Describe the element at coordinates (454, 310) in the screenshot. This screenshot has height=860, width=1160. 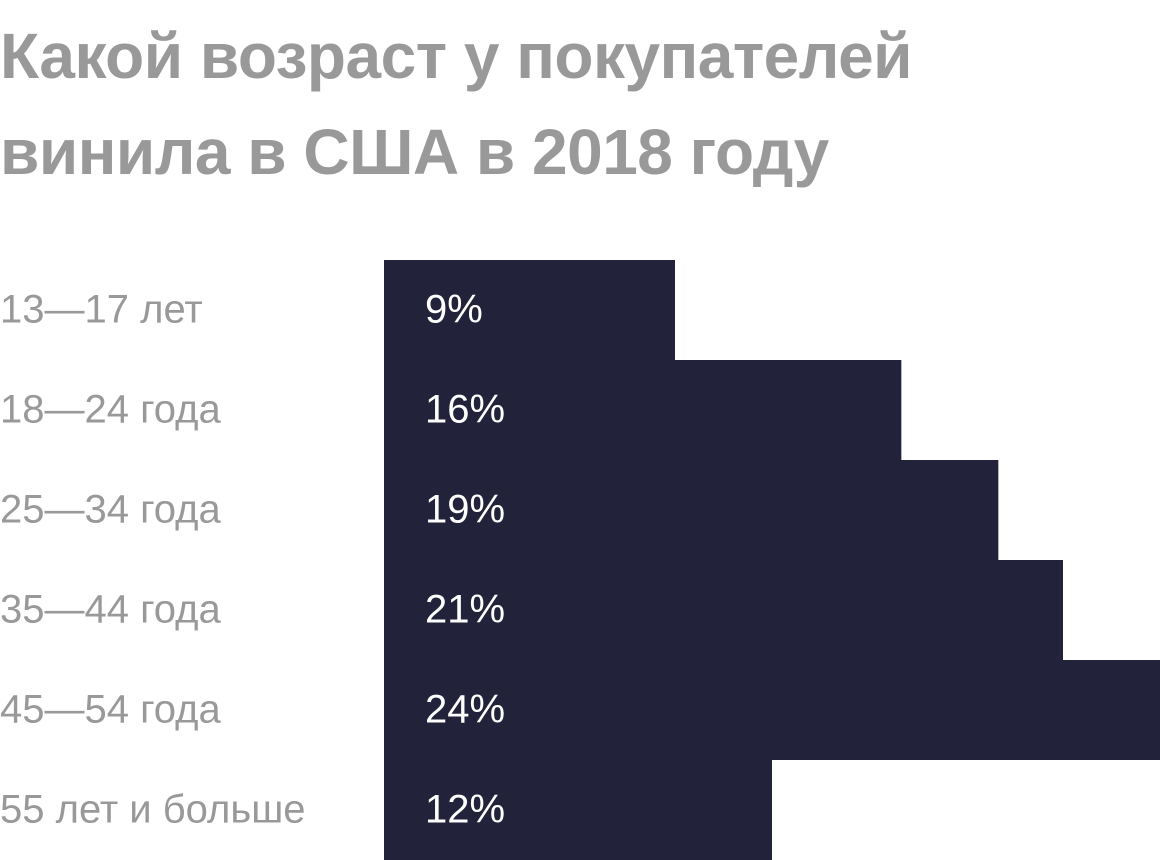
I see `value-label: 9%` at that location.